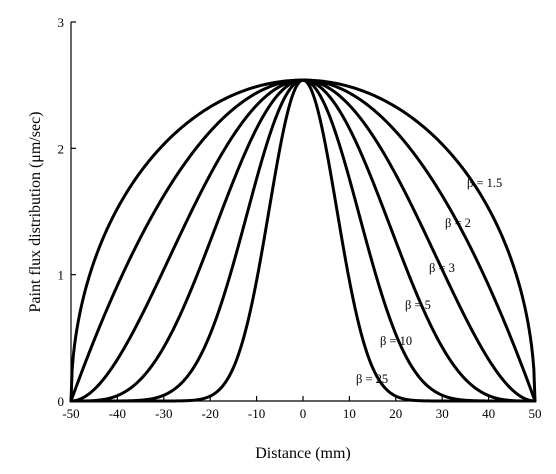  What do you see at coordinates (442, 413) in the screenshot?
I see `x-tick-label: 30` at bounding box center [442, 413].